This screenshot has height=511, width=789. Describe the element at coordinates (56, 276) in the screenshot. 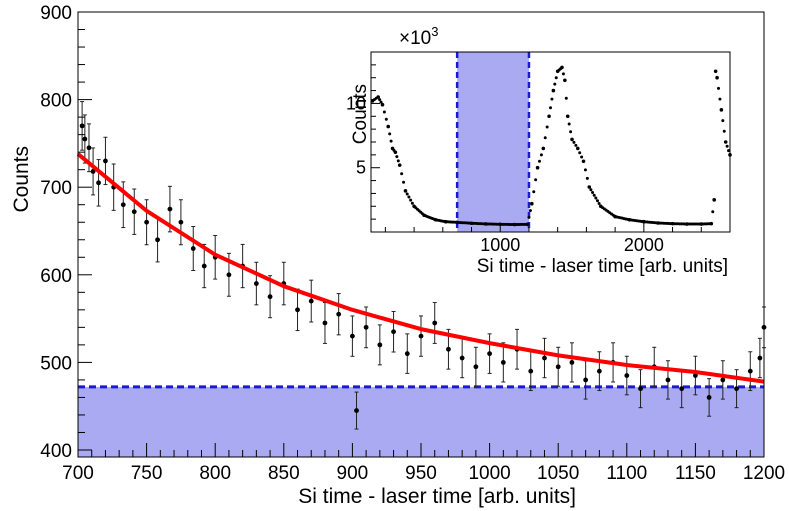

I see `y-tick-label: 600` at that location.